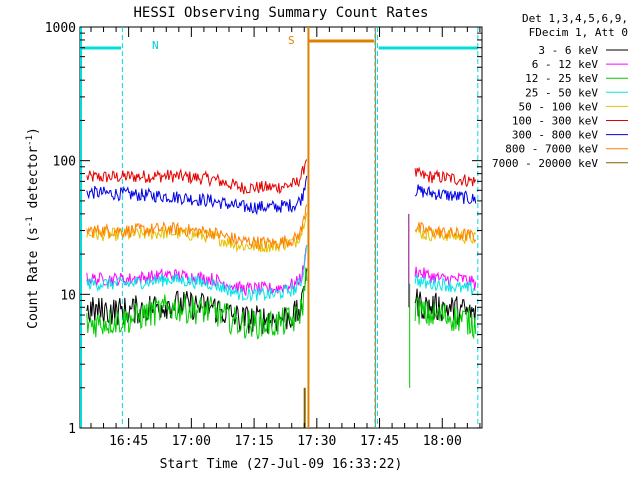 The height and width of the screenshot is (480, 640). Describe the element at coordinates (575, 18) in the screenshot. I see `legend-header-line-1: Det 1,3,4,5,6,9,` at that location.